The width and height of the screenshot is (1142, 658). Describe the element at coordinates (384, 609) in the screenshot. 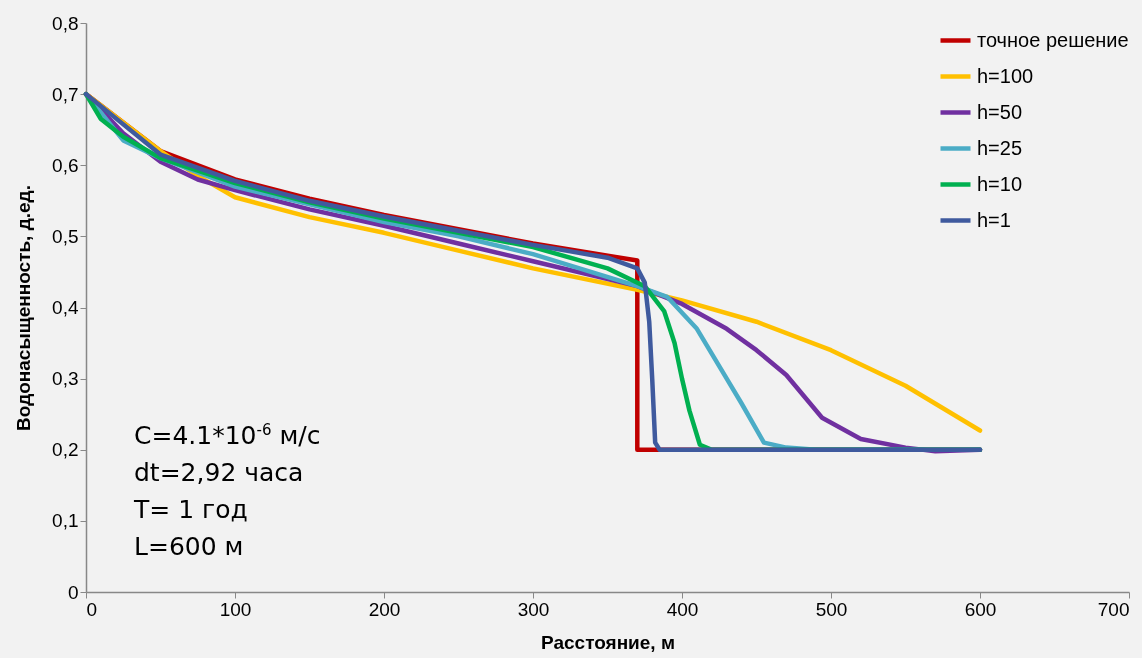

I see `x-tick-label: 200` at that location.